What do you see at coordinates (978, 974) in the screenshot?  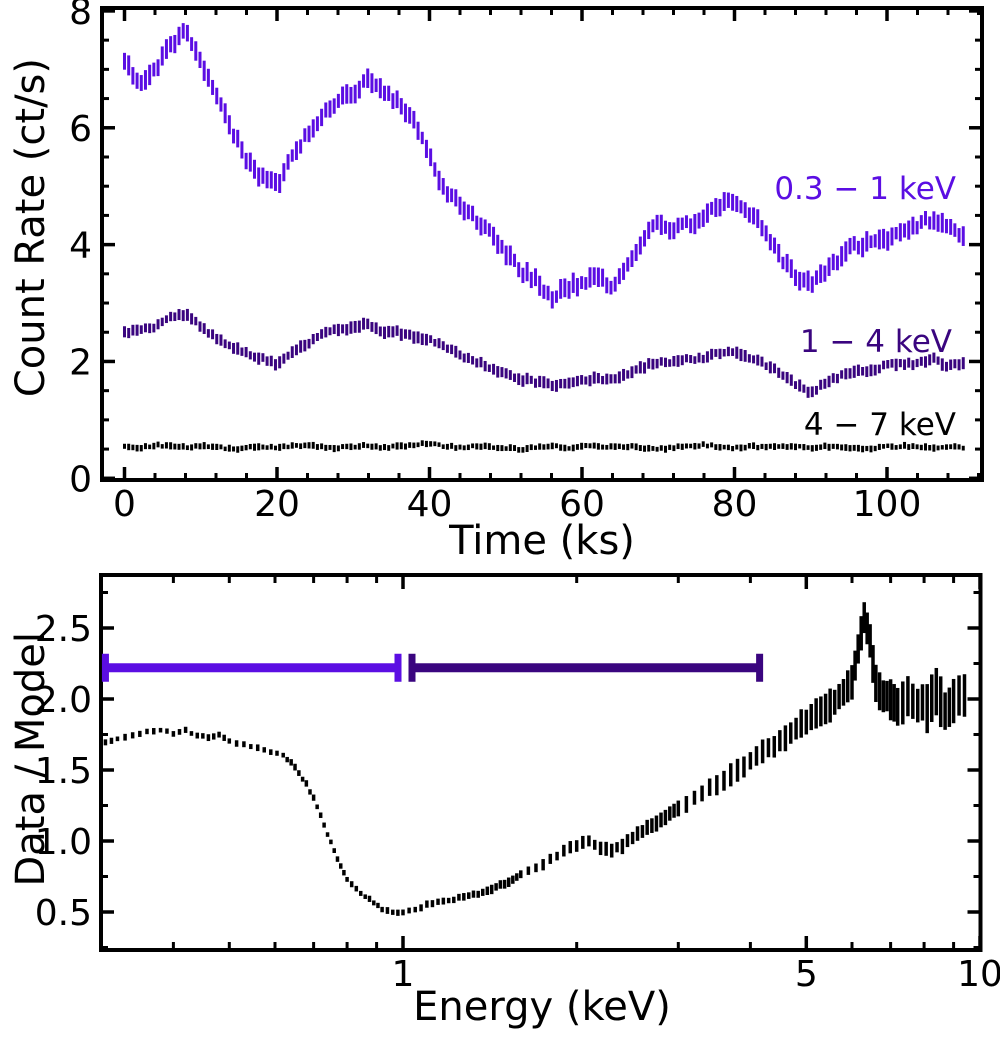 I see `svg-text: 10` at bounding box center [978, 974].